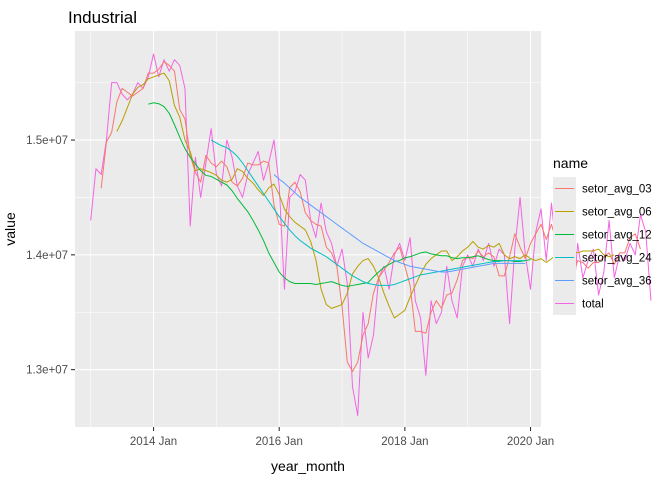 The image size is (672, 480). What do you see at coordinates (47, 141) in the screenshot?
I see `y-tick-label: 1.5e+07` at bounding box center [47, 141].